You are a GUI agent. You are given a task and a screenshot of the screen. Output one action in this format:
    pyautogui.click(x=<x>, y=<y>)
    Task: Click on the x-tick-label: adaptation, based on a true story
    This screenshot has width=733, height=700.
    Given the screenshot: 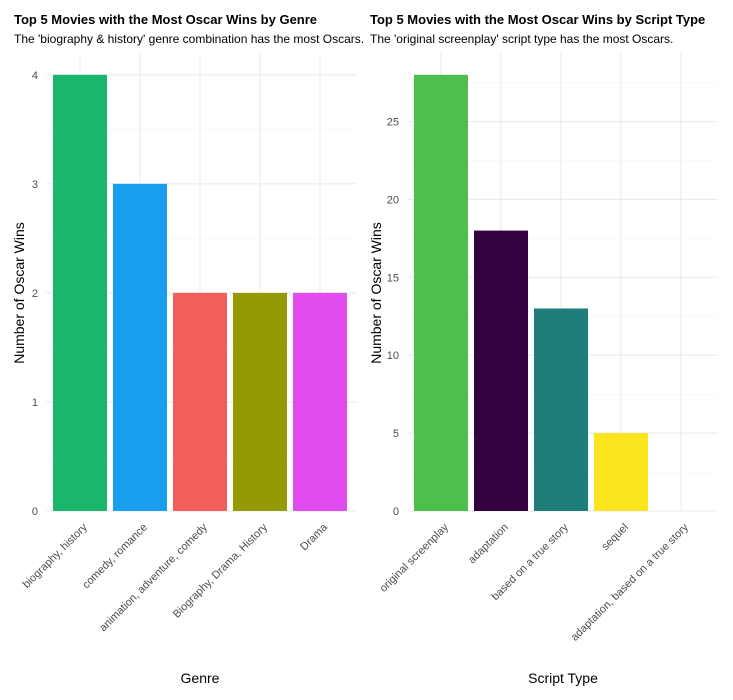 What is the action you would take?
    pyautogui.click(x=630, y=582)
    